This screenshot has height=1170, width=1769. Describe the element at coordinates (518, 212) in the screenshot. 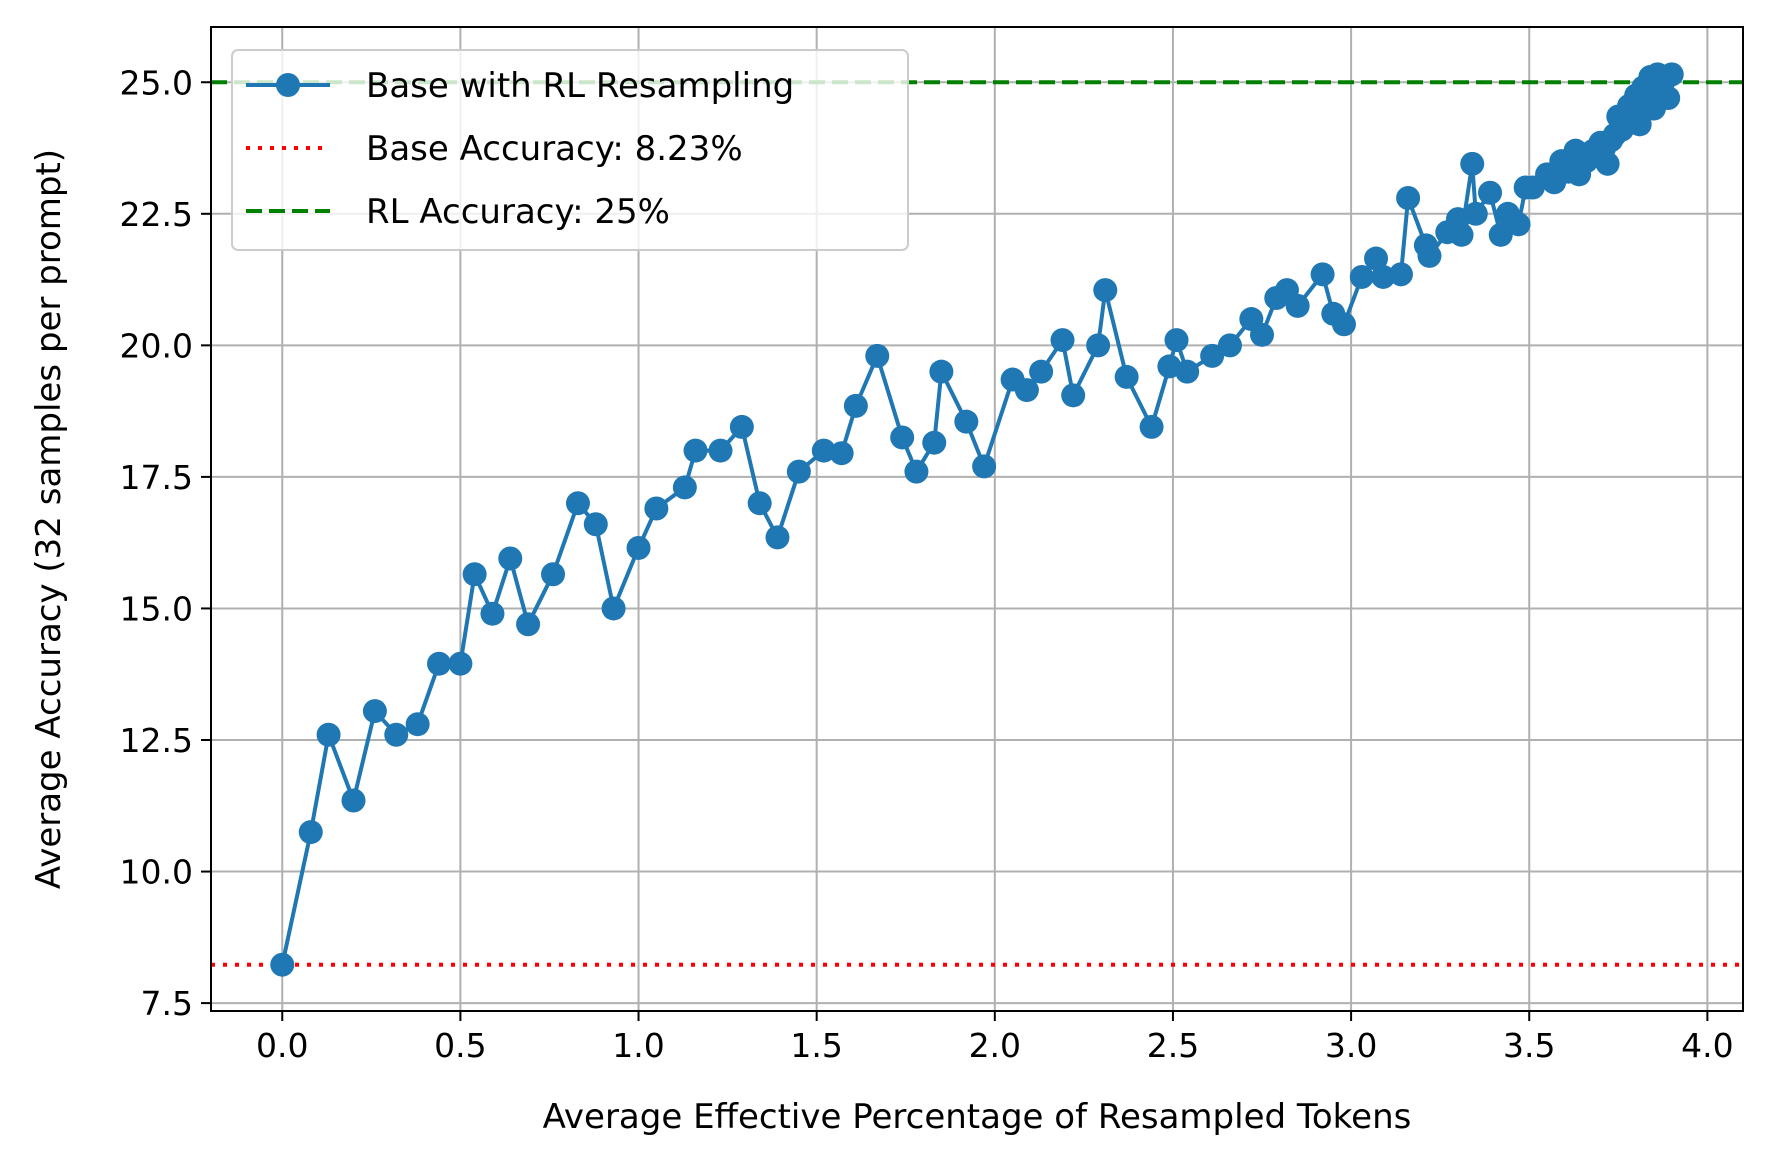

I see `legend-label-rl-accuracy: RL Accuracy: 25%` at that location.